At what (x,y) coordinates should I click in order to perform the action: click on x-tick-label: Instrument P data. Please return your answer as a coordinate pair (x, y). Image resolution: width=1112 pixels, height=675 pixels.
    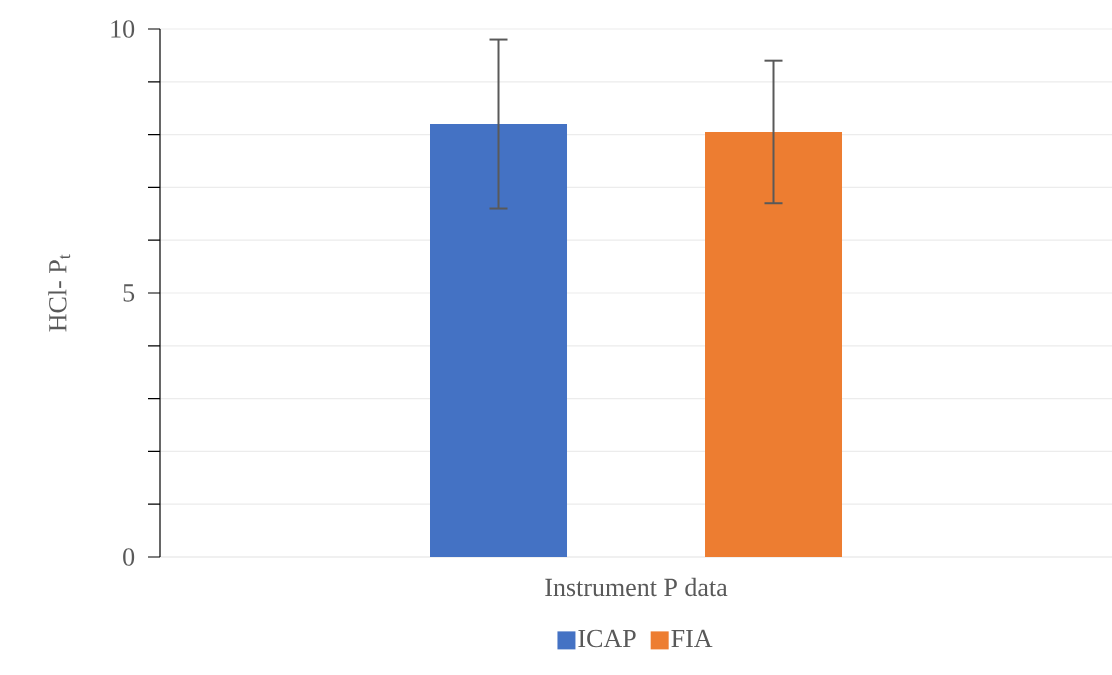
    Looking at the image, I should click on (636, 587).